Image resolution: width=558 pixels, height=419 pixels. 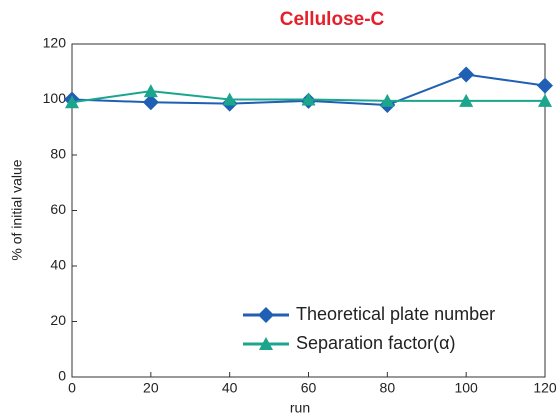 What do you see at coordinates (375, 343) in the screenshot?
I see `legend-label: Separation factor(α)` at bounding box center [375, 343].